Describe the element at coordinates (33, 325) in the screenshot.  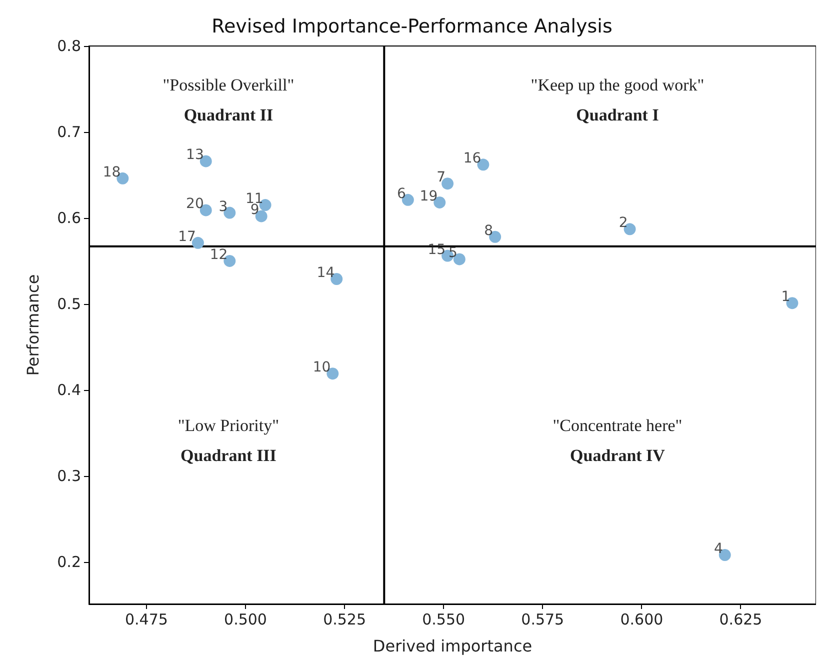
I see `y-axis-title: Performance` at that location.